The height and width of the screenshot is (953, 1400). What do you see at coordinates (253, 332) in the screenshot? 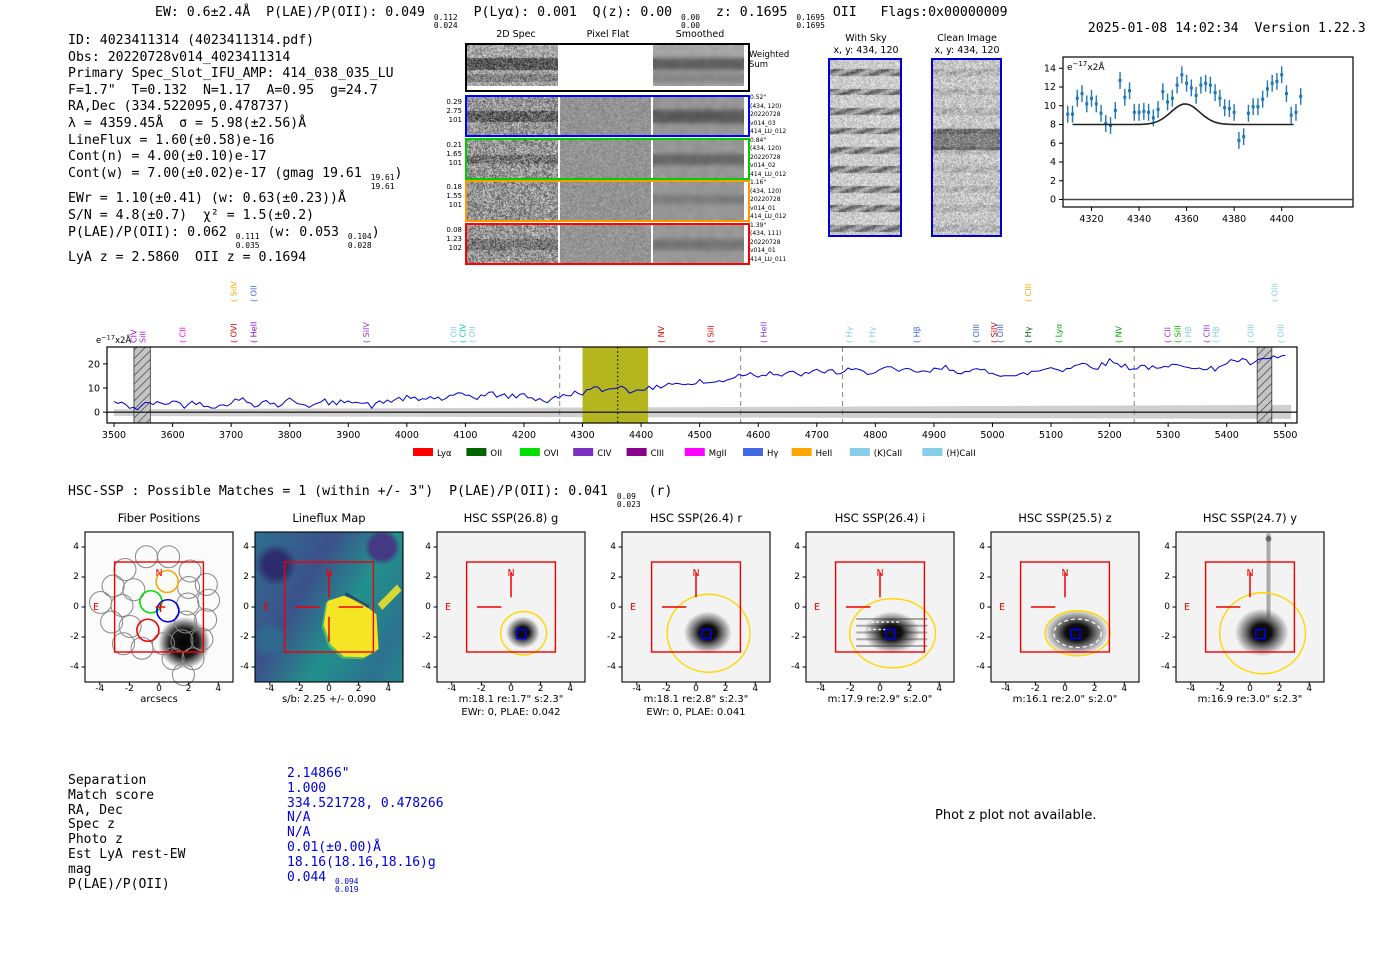
I see `emission-line-marker: ( HeII` at bounding box center [253, 332].